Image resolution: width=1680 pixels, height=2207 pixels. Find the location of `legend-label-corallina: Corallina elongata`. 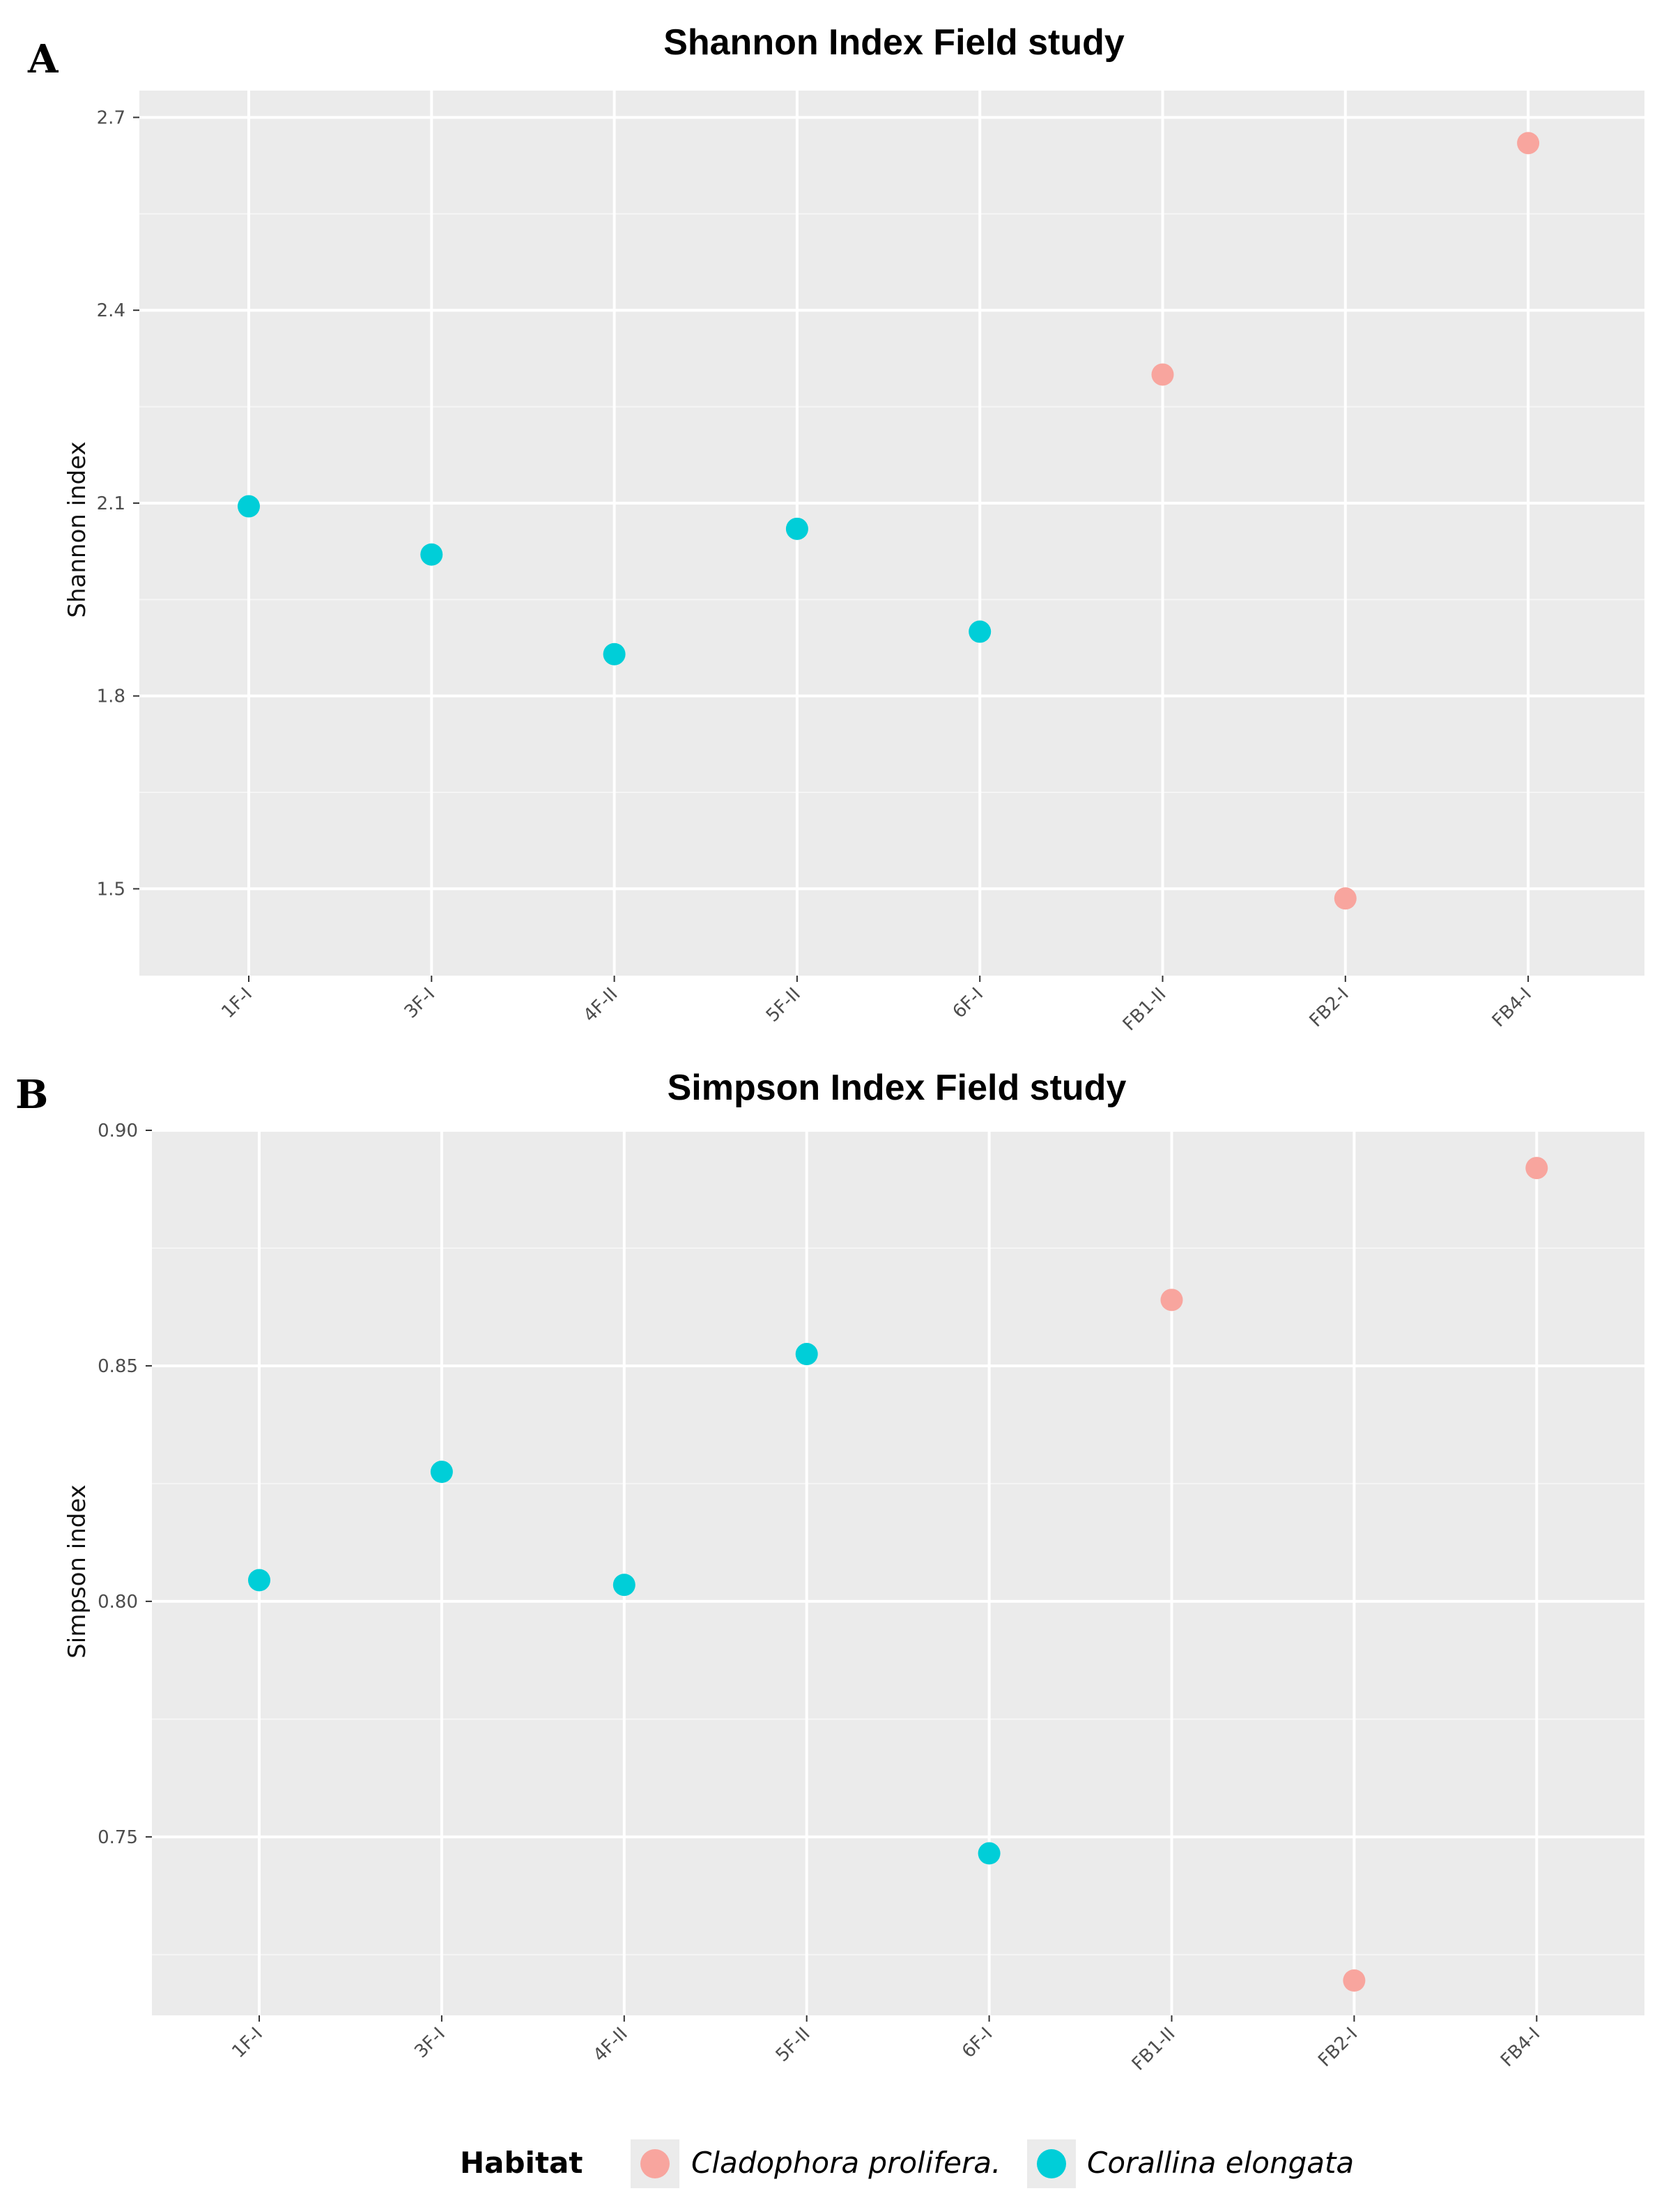

legend-label-corallina: Corallina elongata is located at coordinates (1220, 2163).